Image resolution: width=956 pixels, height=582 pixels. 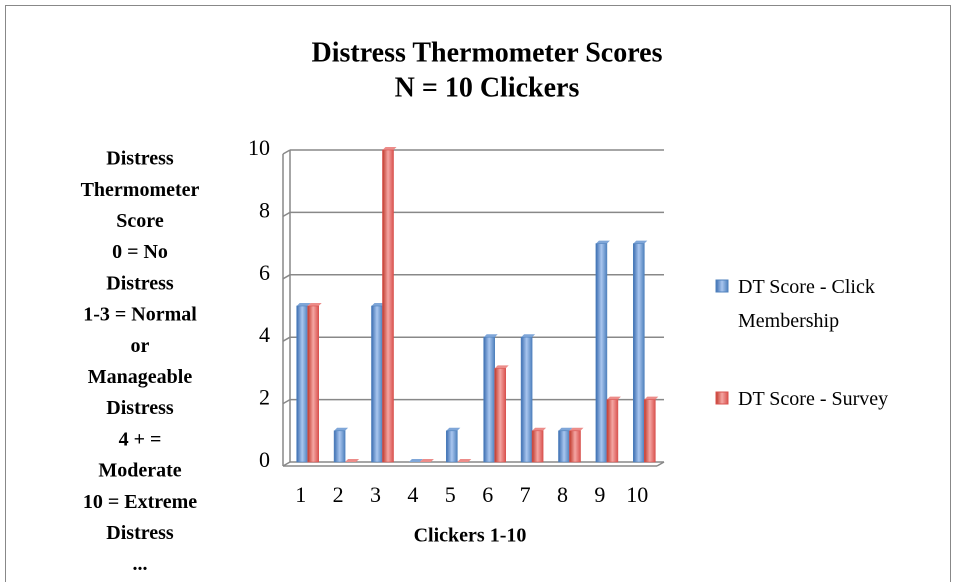 What do you see at coordinates (660, 464) in the screenshot?
I see `floor-side` at bounding box center [660, 464].